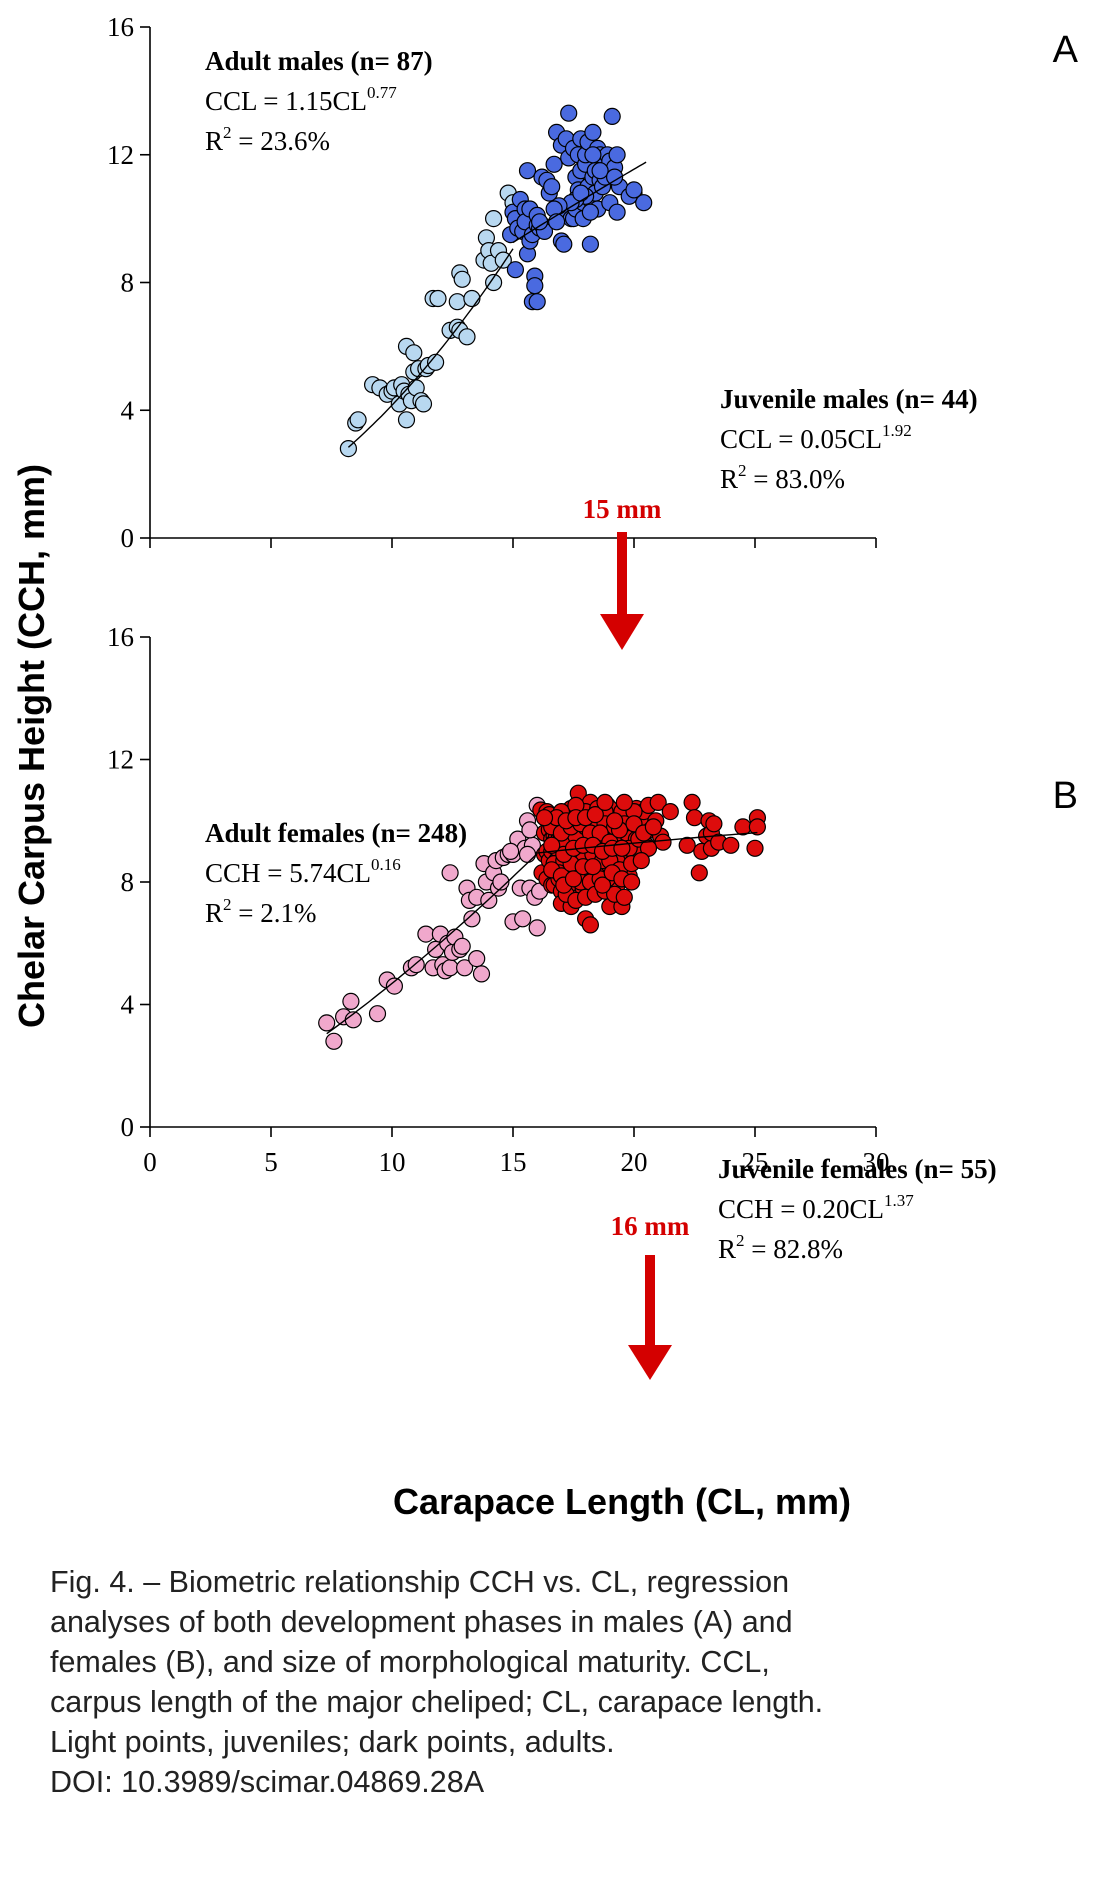 The image size is (1102, 1904). I want to click on panel-b-y-tick-label: 0, so click(128, 1127).